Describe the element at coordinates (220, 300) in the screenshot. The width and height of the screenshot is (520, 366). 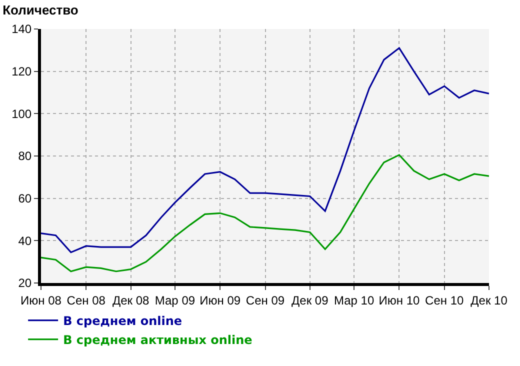
I see `x-tick-label: Июн 09` at that location.